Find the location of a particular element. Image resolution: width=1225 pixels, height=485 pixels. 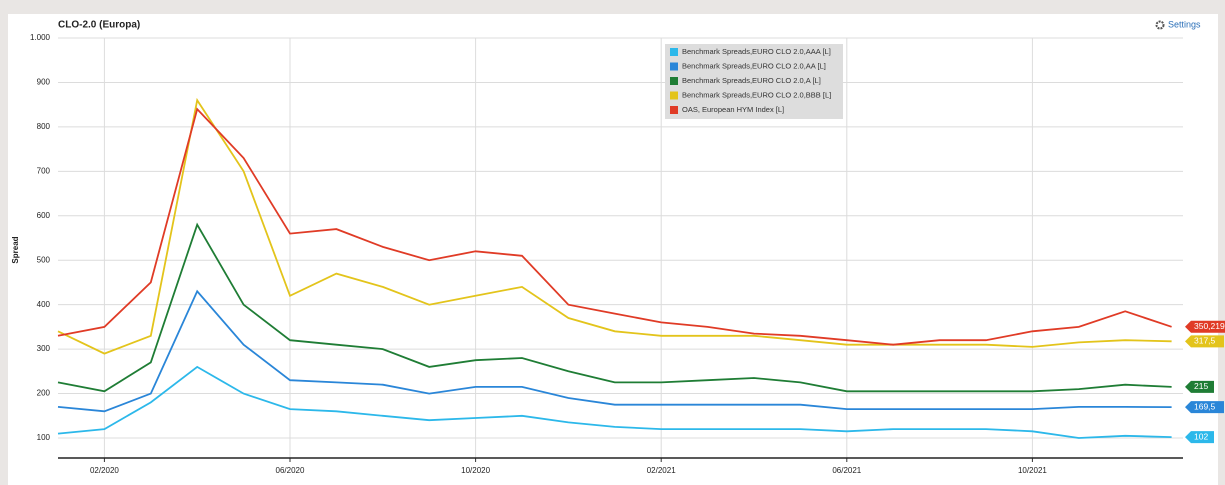

settings-link: Settings is located at coordinates (1184, 24).